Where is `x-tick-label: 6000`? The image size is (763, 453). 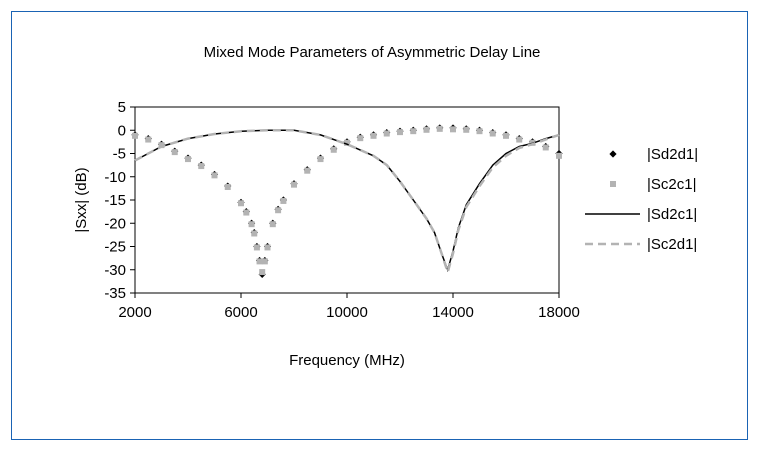
x-tick-label: 6000 is located at coordinates (240, 312).